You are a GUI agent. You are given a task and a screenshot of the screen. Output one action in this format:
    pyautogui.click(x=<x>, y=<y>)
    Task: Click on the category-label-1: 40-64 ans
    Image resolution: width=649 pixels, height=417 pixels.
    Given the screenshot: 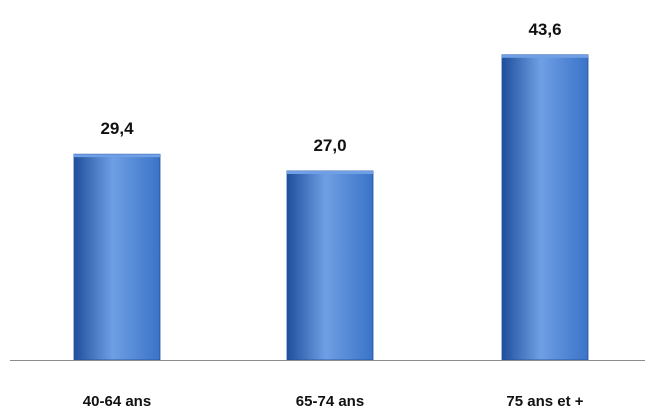 What is the action you would take?
    pyautogui.click(x=117, y=401)
    